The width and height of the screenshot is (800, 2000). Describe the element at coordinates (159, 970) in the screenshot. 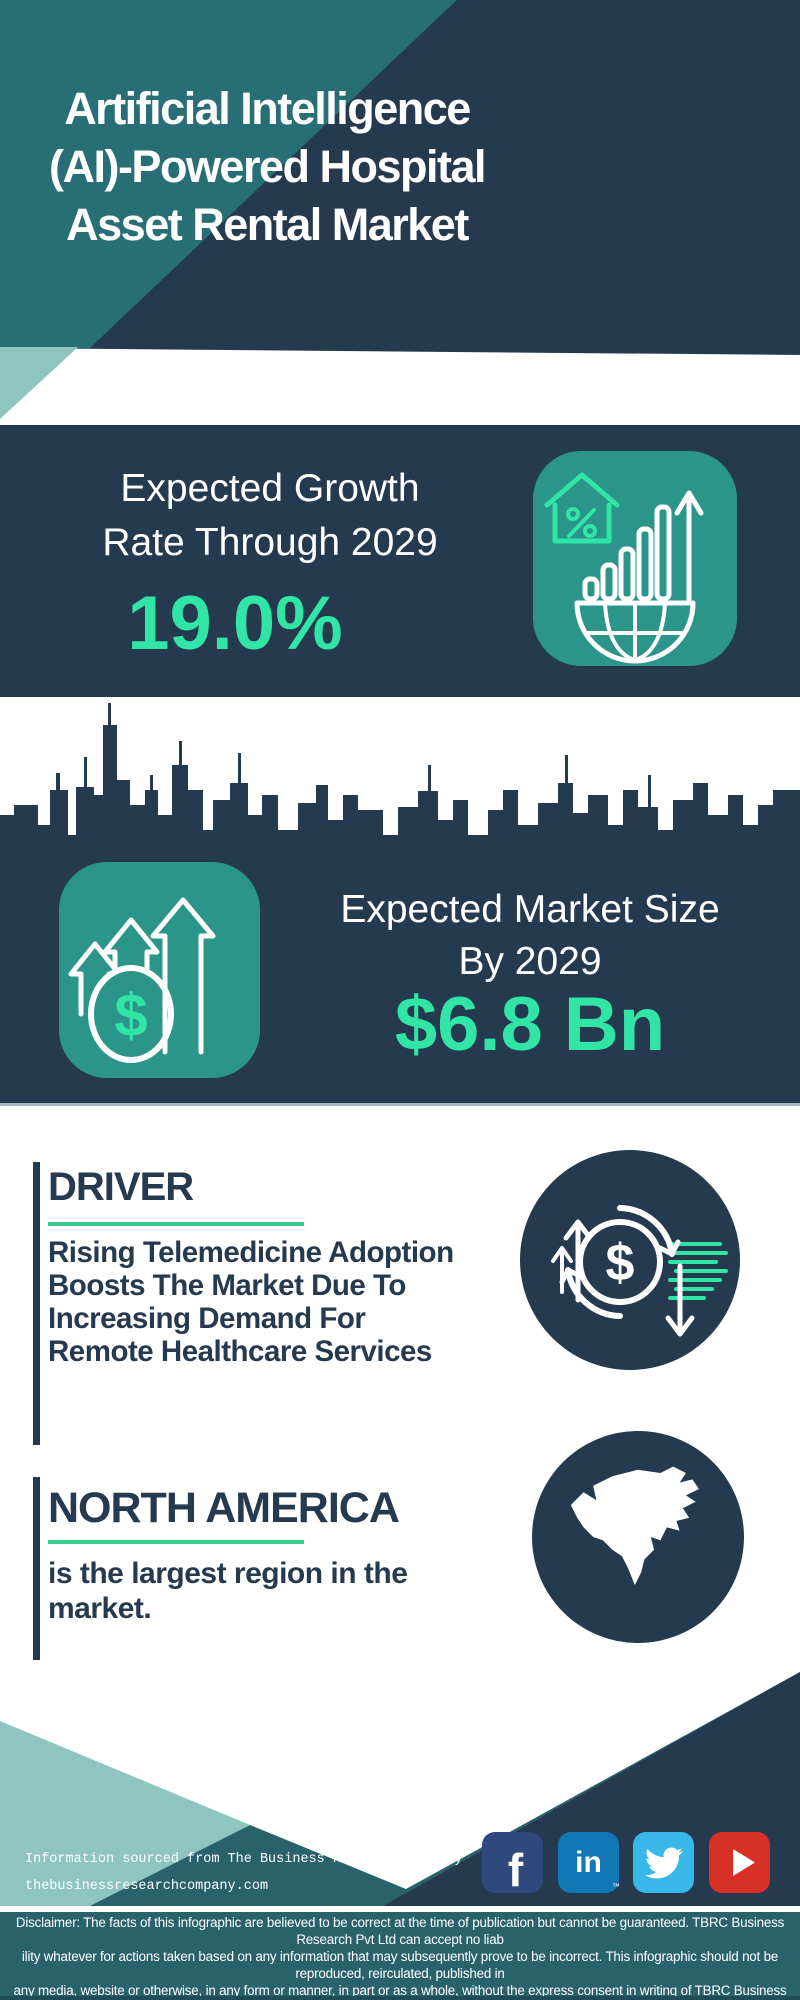

I see `rising-arrows-dollar-icon: $` at that location.